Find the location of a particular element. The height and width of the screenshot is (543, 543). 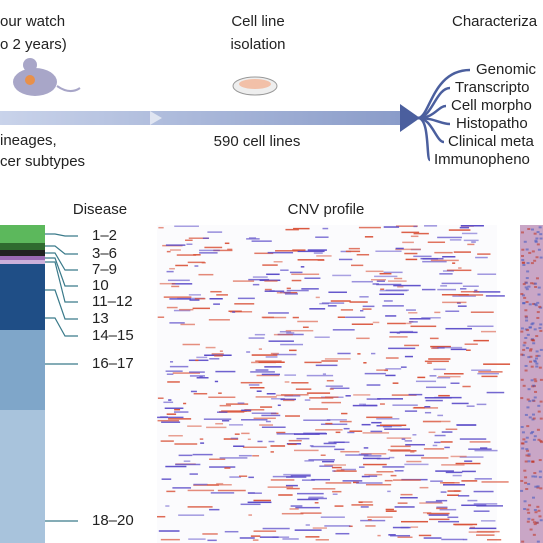

stage-text: isolation is located at coordinates (257, 44).